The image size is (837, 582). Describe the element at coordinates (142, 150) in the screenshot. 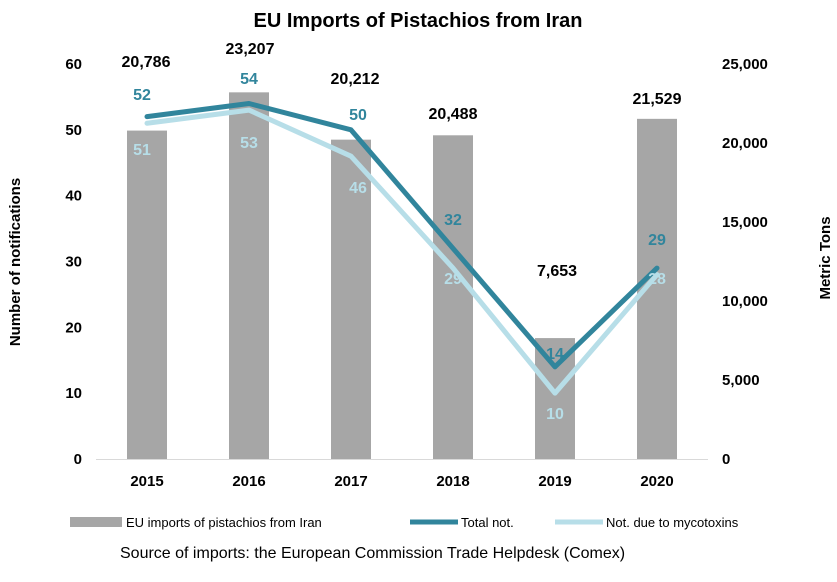

I see `mycotoxin-data-label: 51` at that location.